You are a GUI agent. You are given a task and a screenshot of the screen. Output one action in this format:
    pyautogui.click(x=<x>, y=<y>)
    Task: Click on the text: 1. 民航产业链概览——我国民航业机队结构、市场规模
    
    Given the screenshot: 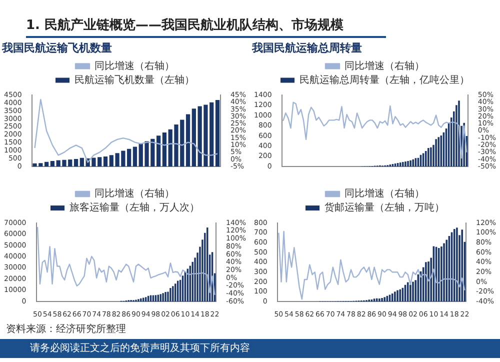 What is the action you would take?
    pyautogui.click(x=206, y=27)
    